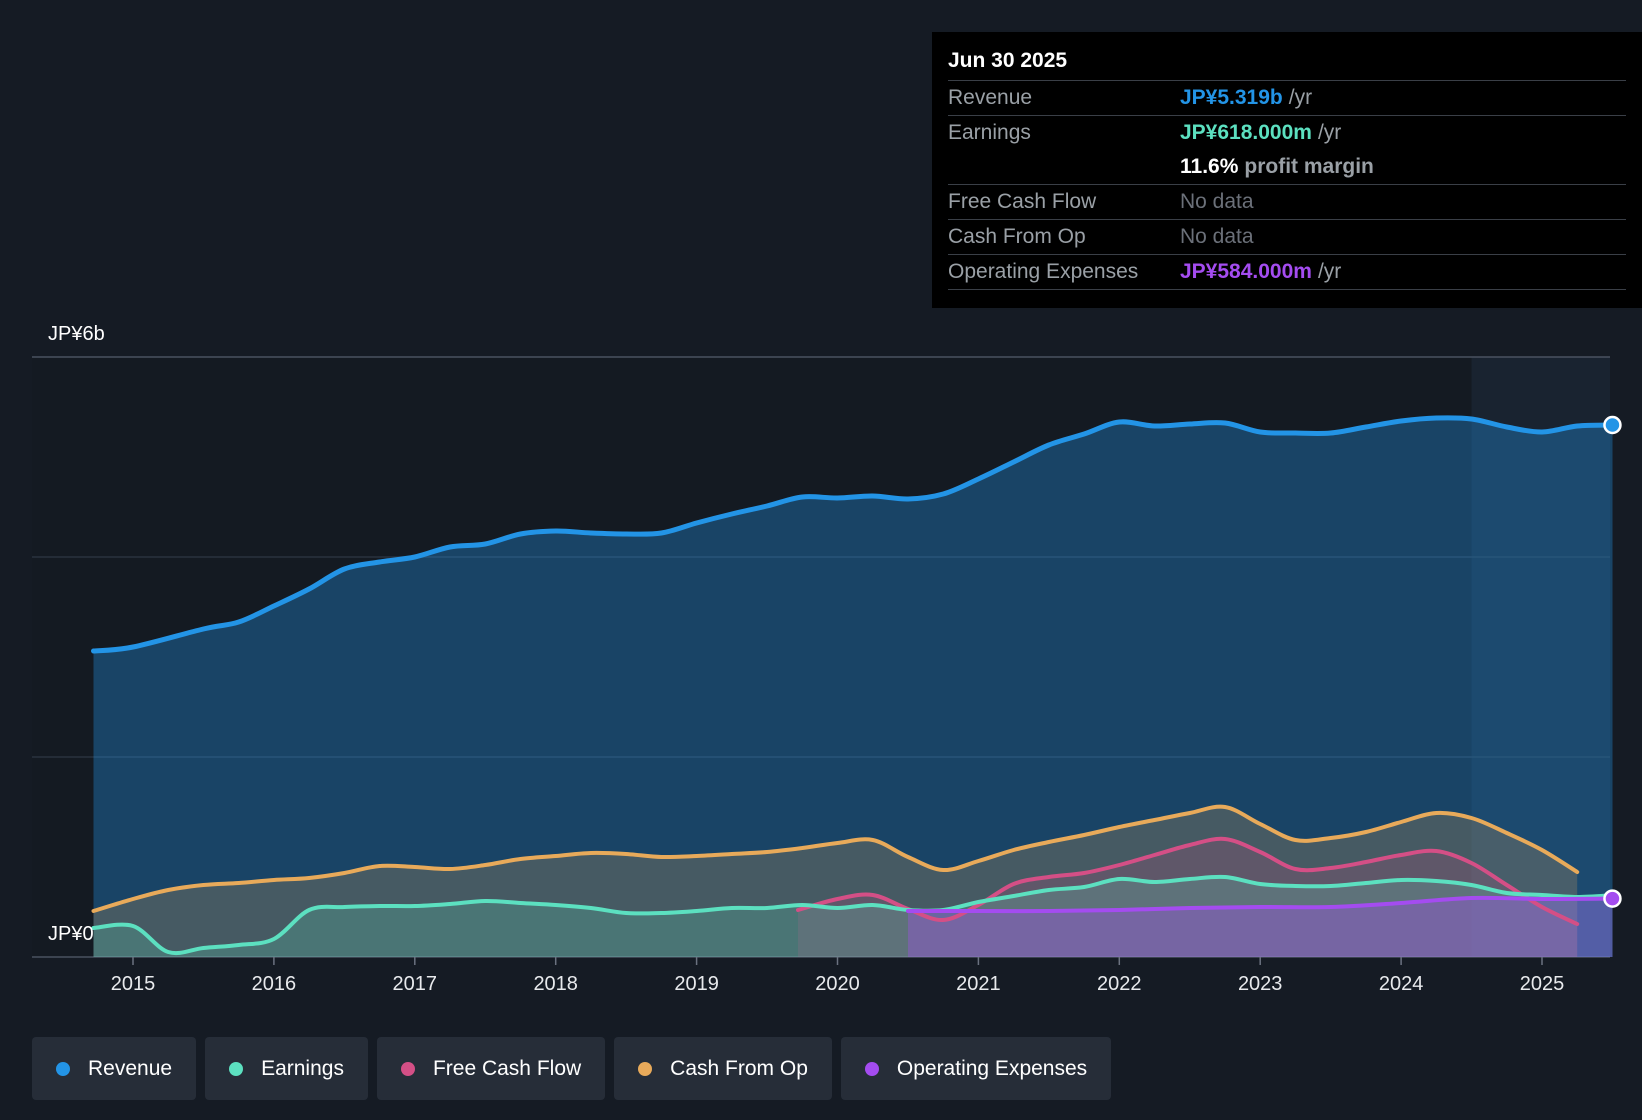 The image size is (1642, 1120). What do you see at coordinates (739, 1068) in the screenshot?
I see `legend-label: Cash From Op` at bounding box center [739, 1068].